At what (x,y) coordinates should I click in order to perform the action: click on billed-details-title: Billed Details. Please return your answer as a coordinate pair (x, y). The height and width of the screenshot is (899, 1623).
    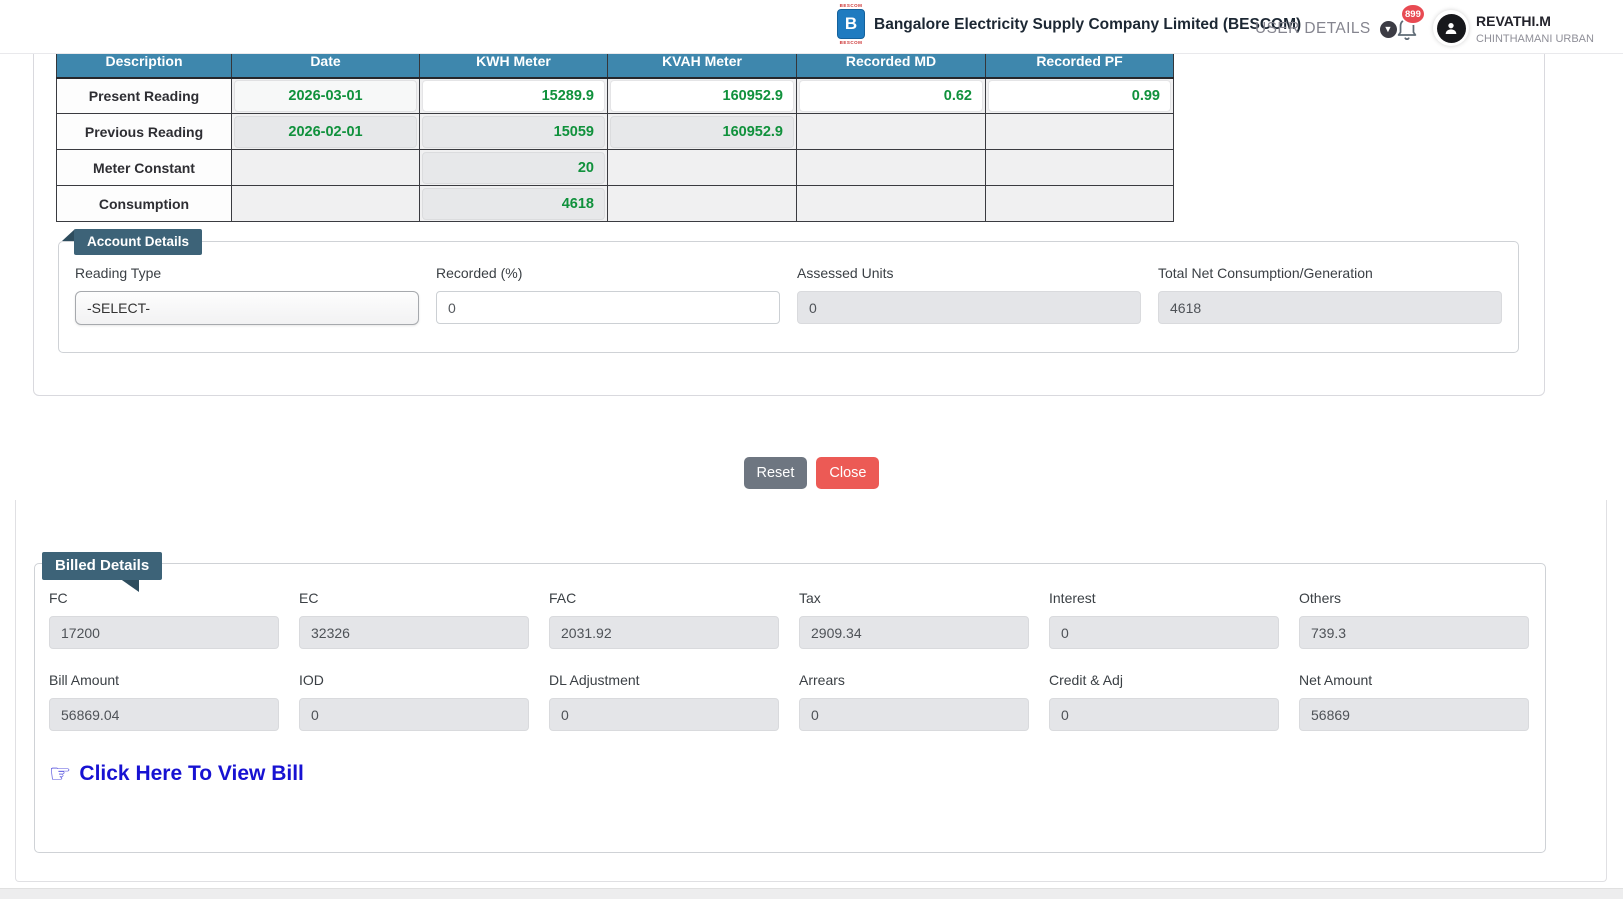
    Looking at the image, I should click on (102, 566).